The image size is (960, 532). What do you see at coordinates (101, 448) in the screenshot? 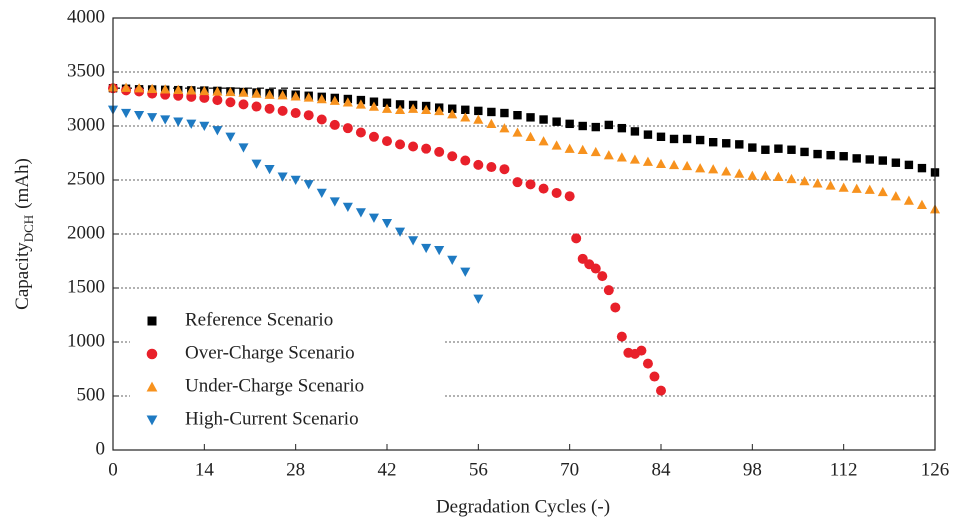
I see `y-tick-label: 0` at bounding box center [101, 448].